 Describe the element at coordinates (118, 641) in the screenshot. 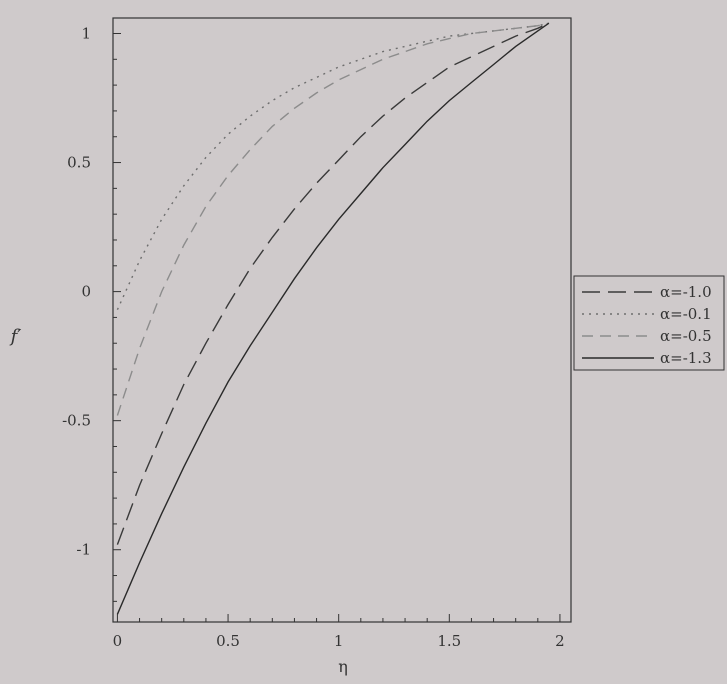

I see `x-tick-label: 0` at that location.